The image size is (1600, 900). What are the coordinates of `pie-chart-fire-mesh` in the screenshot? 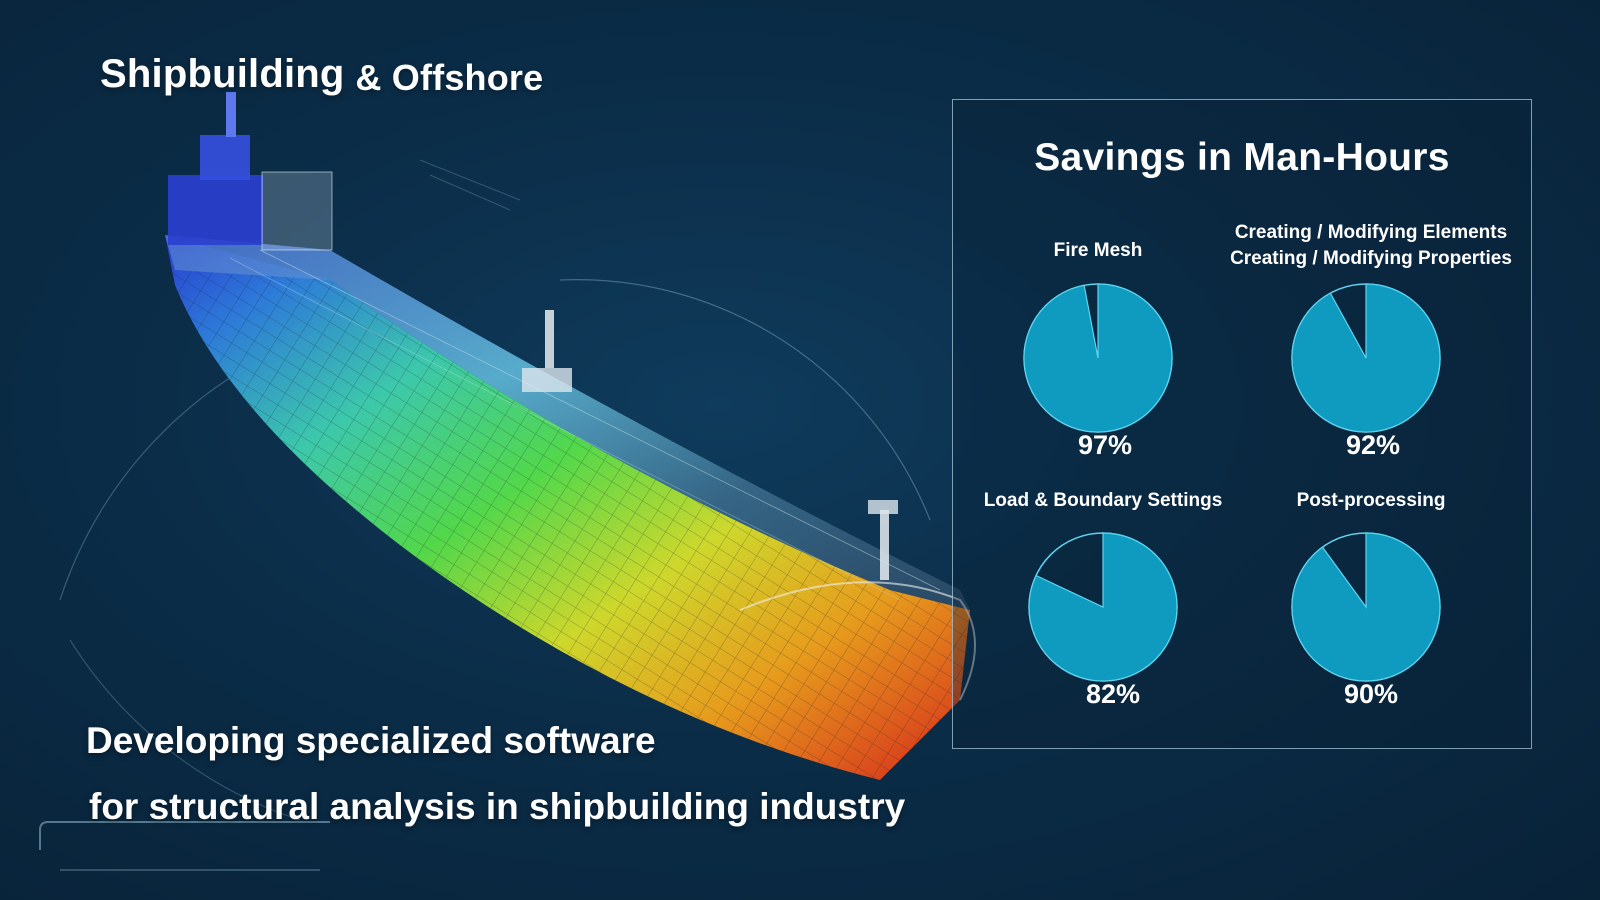 It's located at (1098, 358).